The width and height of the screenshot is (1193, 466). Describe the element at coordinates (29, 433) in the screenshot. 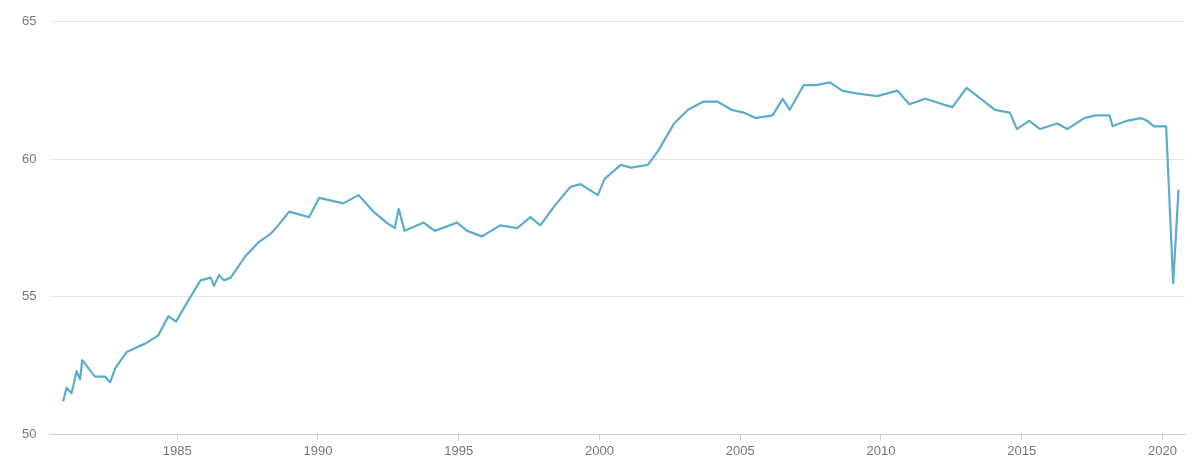

I see `y-tick-label: 50` at that location.